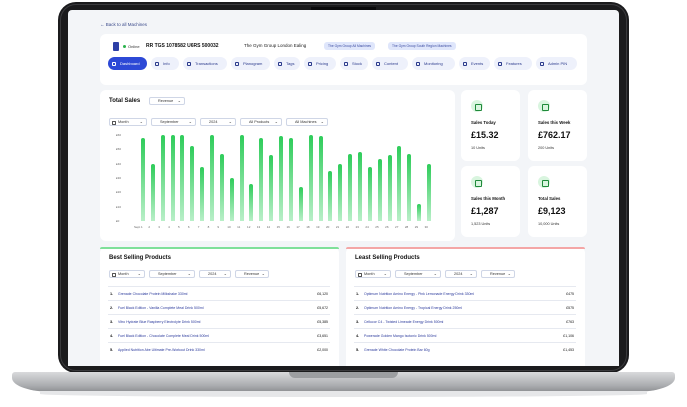 The height and width of the screenshot is (407, 687). What do you see at coordinates (198, 227) in the screenshot?
I see `x-tick-label: 7` at bounding box center [198, 227].